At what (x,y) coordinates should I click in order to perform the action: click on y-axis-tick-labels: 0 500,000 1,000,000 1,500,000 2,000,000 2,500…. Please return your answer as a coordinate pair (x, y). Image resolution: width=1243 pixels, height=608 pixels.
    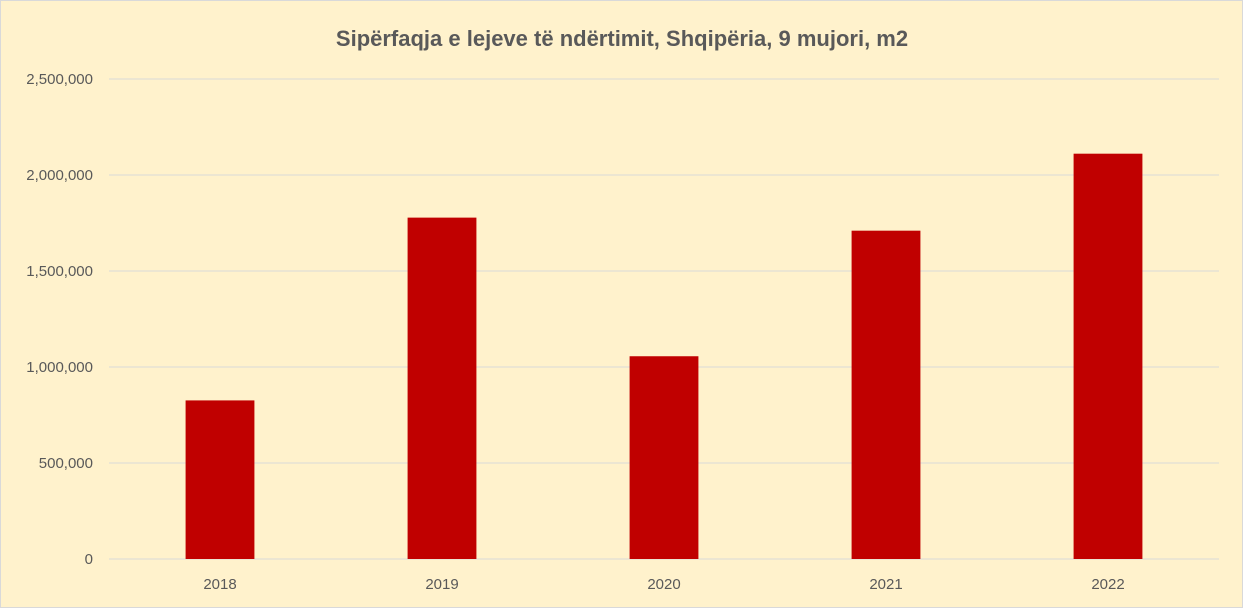
    Looking at the image, I should click on (59, 319).